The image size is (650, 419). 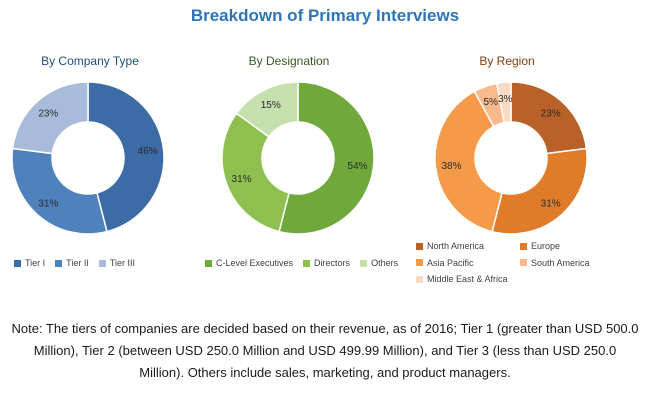 I want to click on region-slice-middle-east-and-africa, so click(x=503, y=102).